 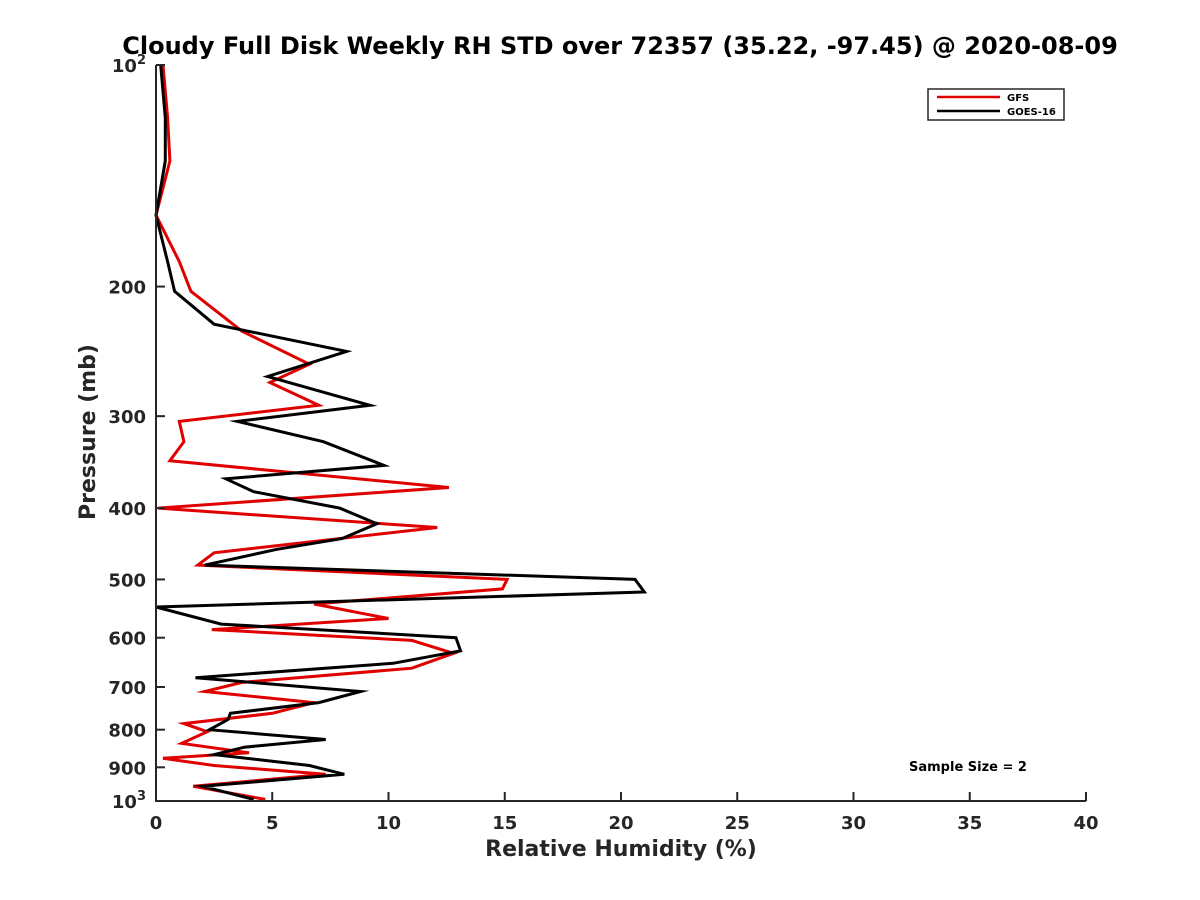 What do you see at coordinates (388, 823) in the screenshot?
I see `x-tick-label: 10` at bounding box center [388, 823].